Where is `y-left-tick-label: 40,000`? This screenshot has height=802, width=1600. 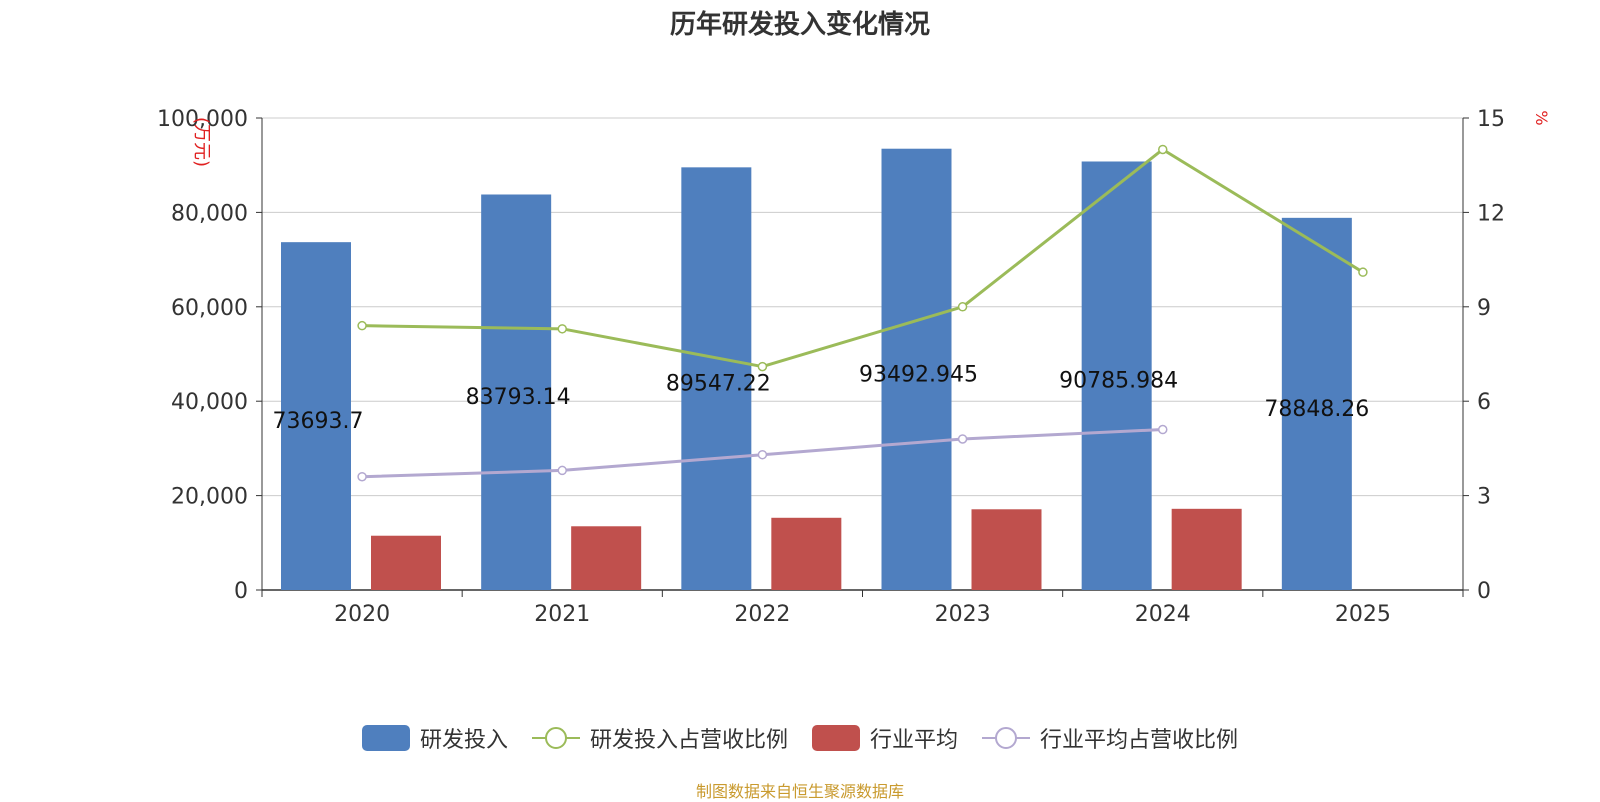 y-left-tick-label: 40,000 is located at coordinates (209, 402).